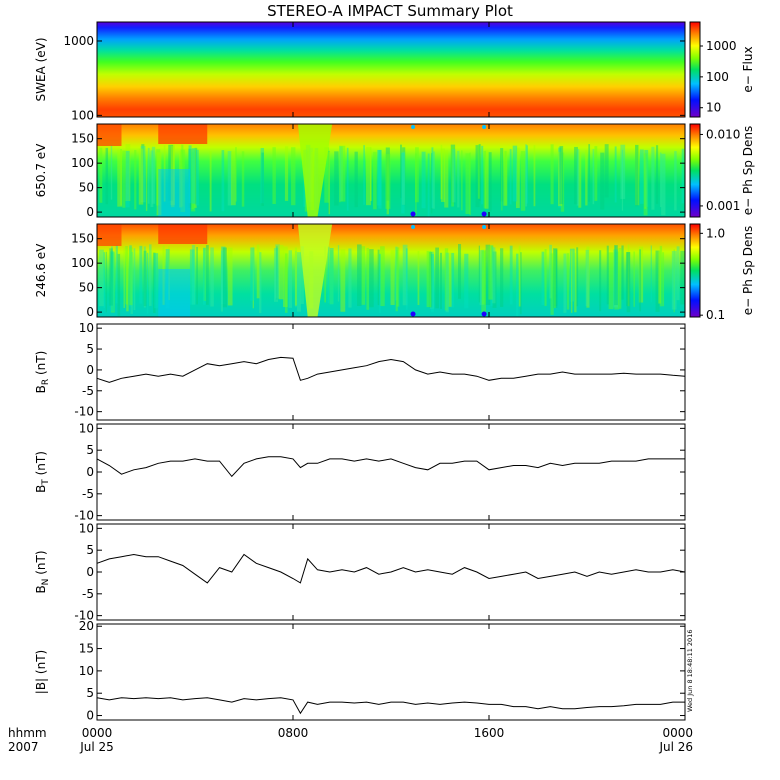 This screenshot has width=780, height=780. What do you see at coordinates (360, 671) in the screenshot?
I see `panel-7: 0 5 10 15 20 |B| (nT)` at bounding box center [360, 671].